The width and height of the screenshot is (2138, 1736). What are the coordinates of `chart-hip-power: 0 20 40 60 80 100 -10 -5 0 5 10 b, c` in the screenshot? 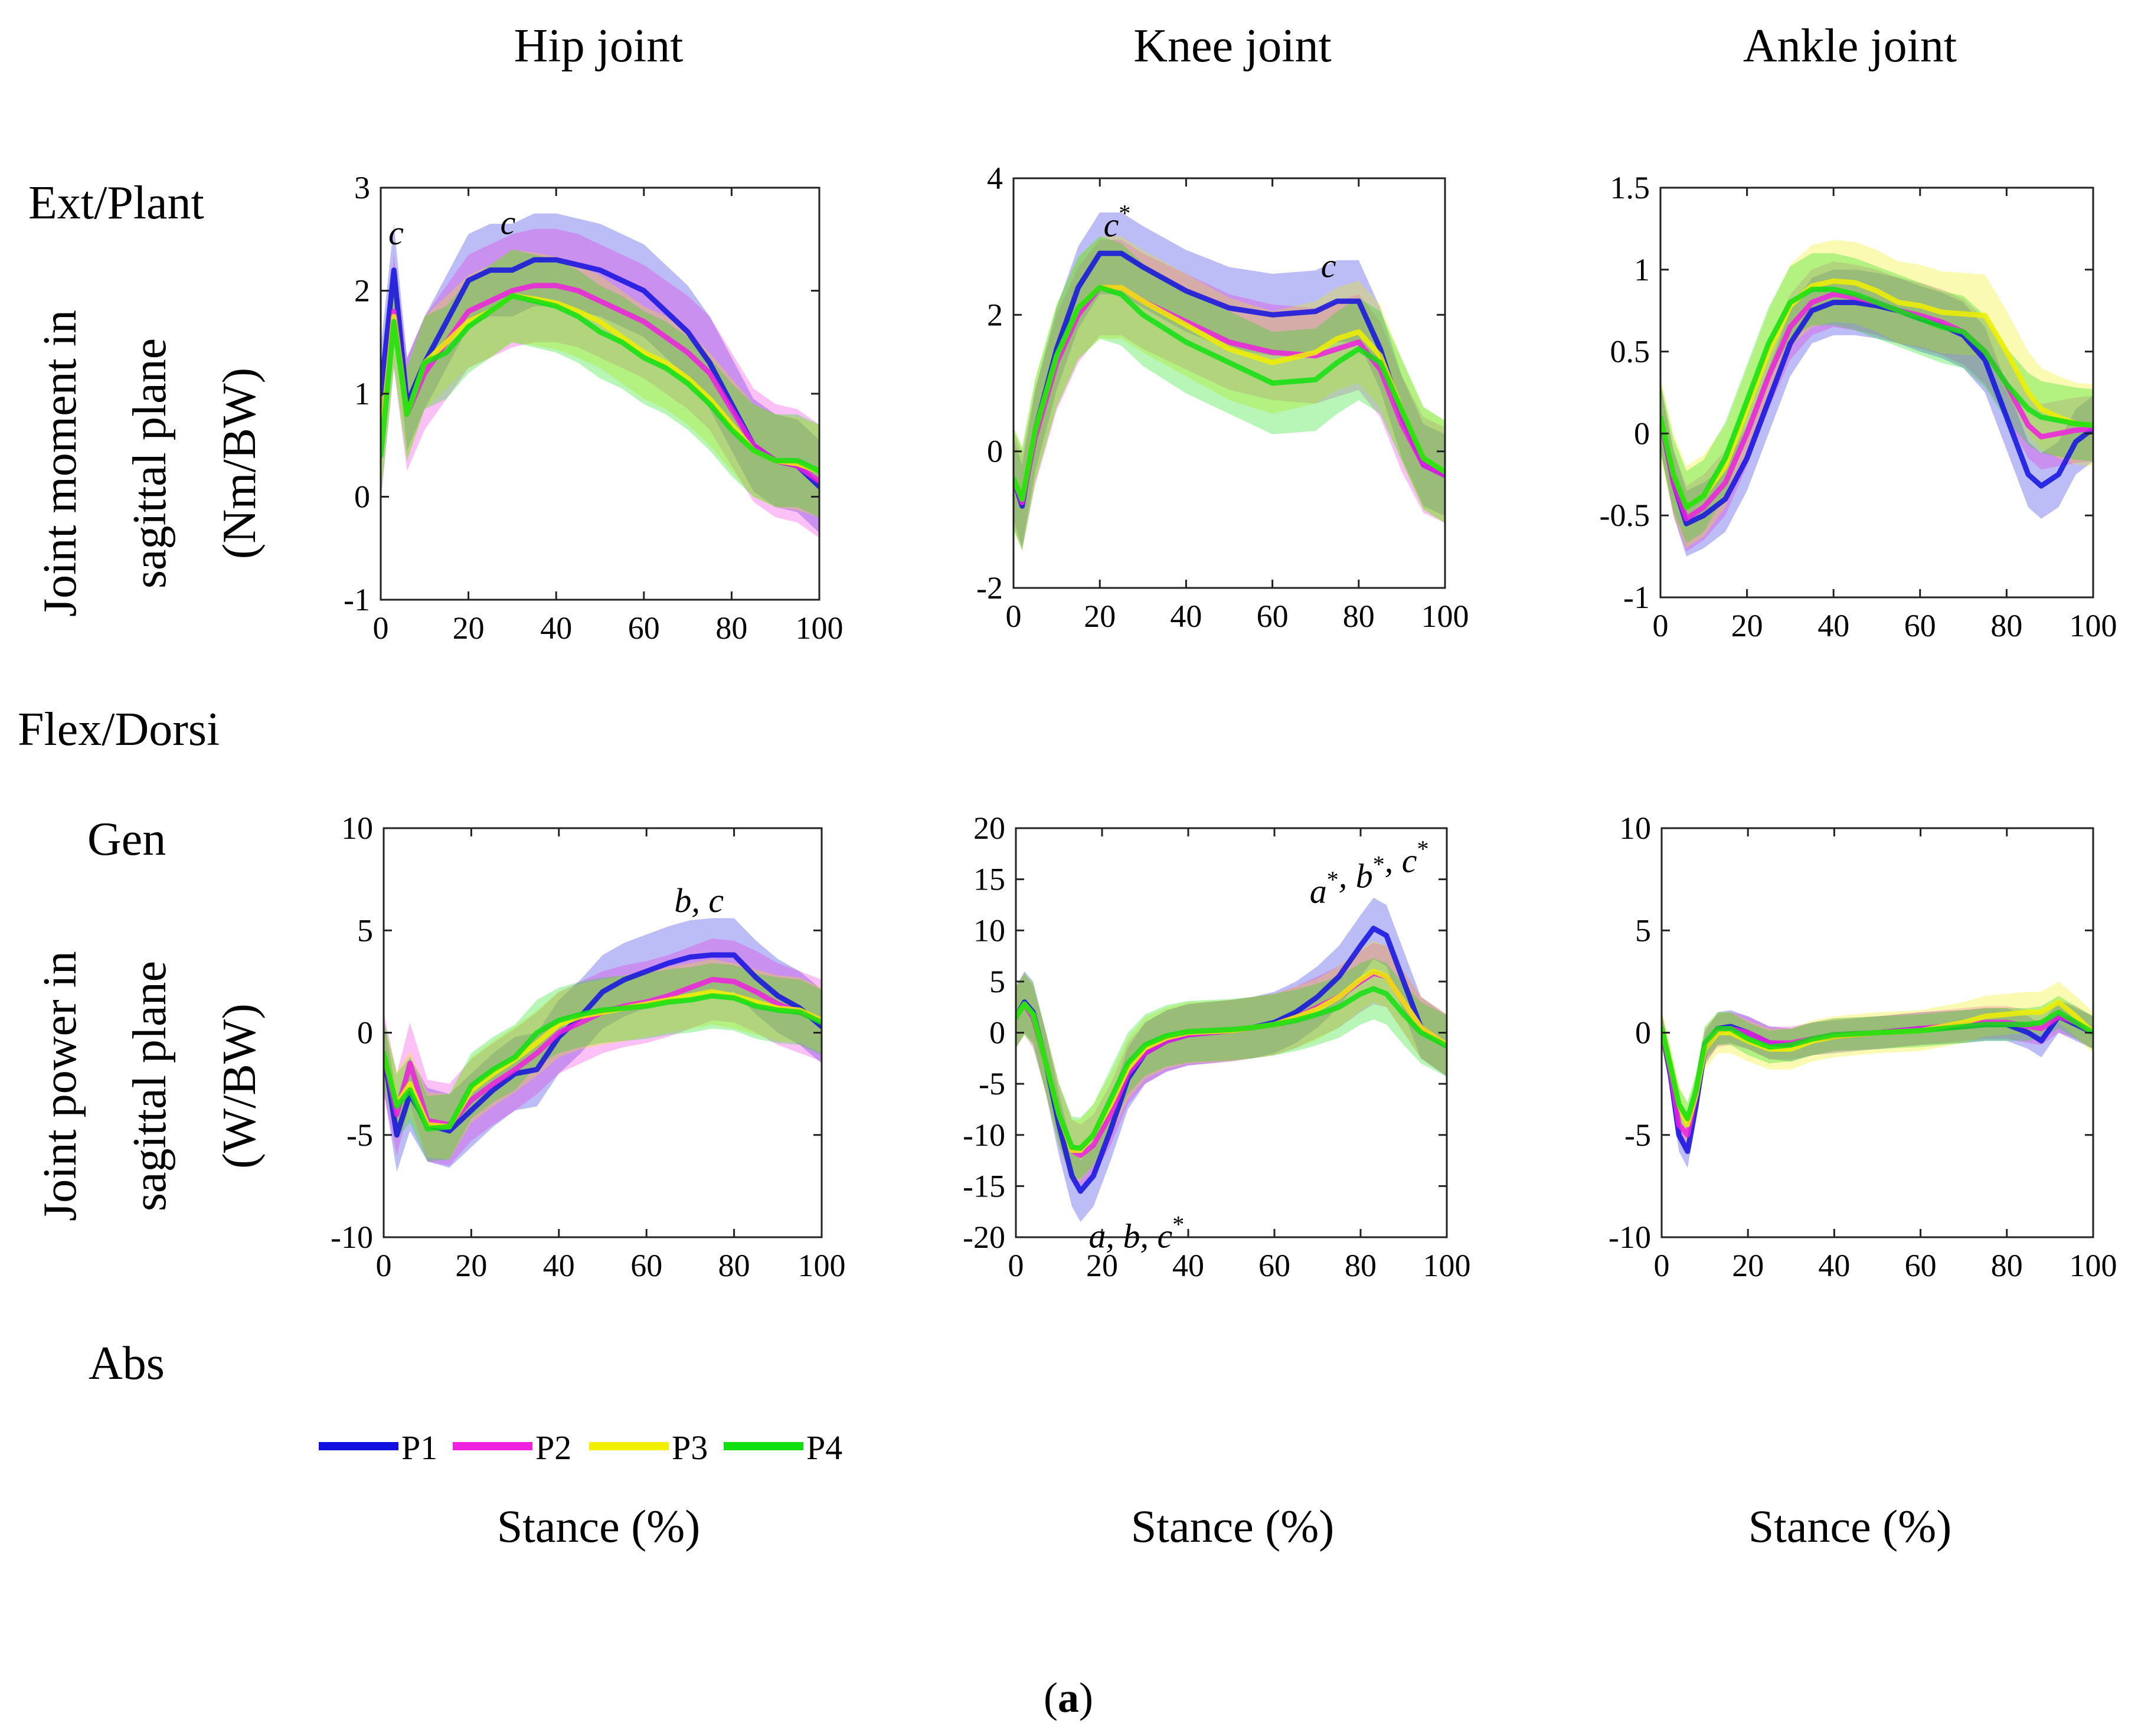 It's located at (588, 1046).